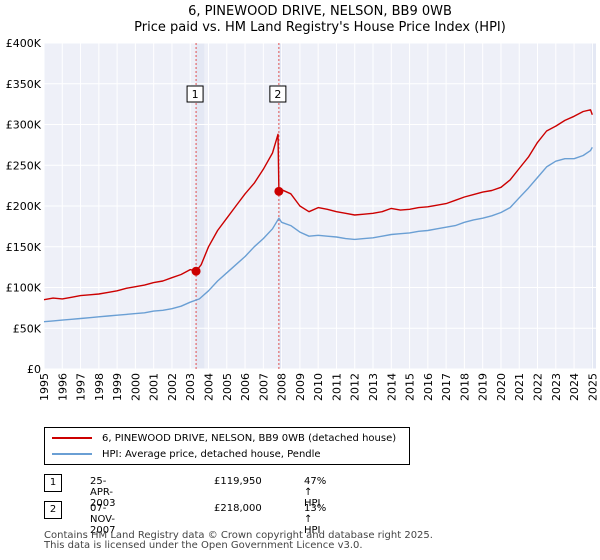  What do you see at coordinates (318, 387) in the screenshot?
I see `x-tick-label: 2010` at bounding box center [318, 387].